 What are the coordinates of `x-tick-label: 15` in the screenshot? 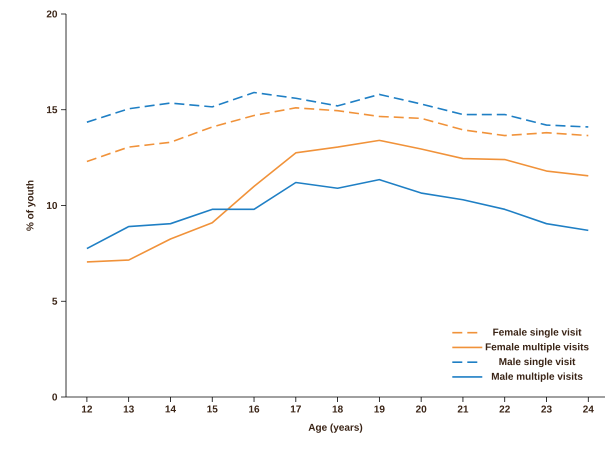 It's located at (212, 409).